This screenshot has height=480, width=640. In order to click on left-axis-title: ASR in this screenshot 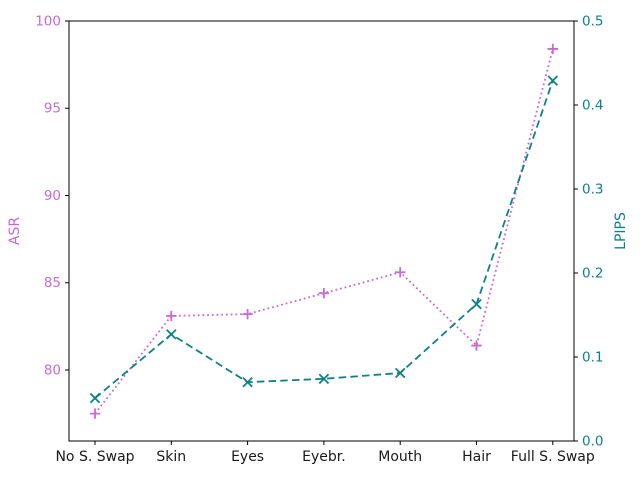, I will do `click(15, 231)`.